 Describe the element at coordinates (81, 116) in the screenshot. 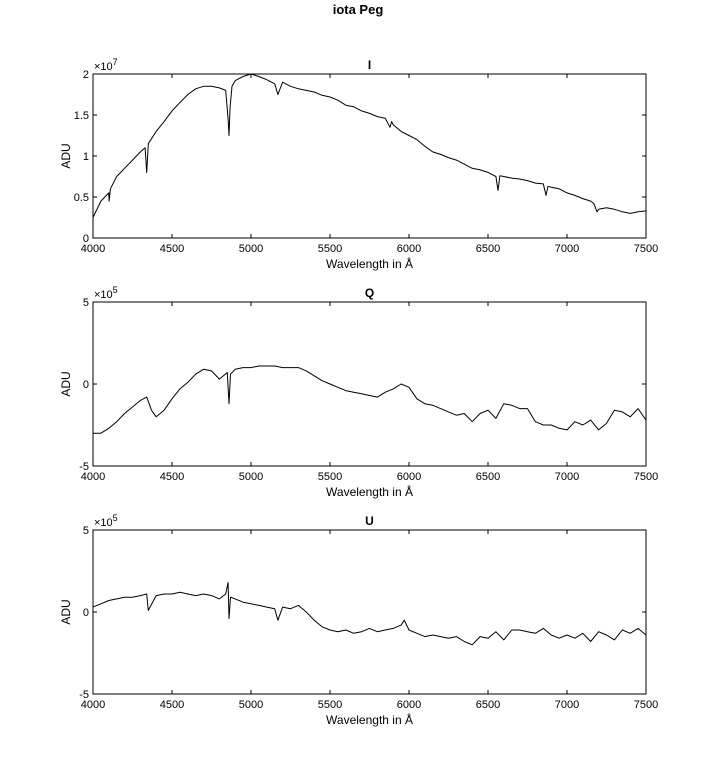

I see `y-tick-label: 1.5` at that location.